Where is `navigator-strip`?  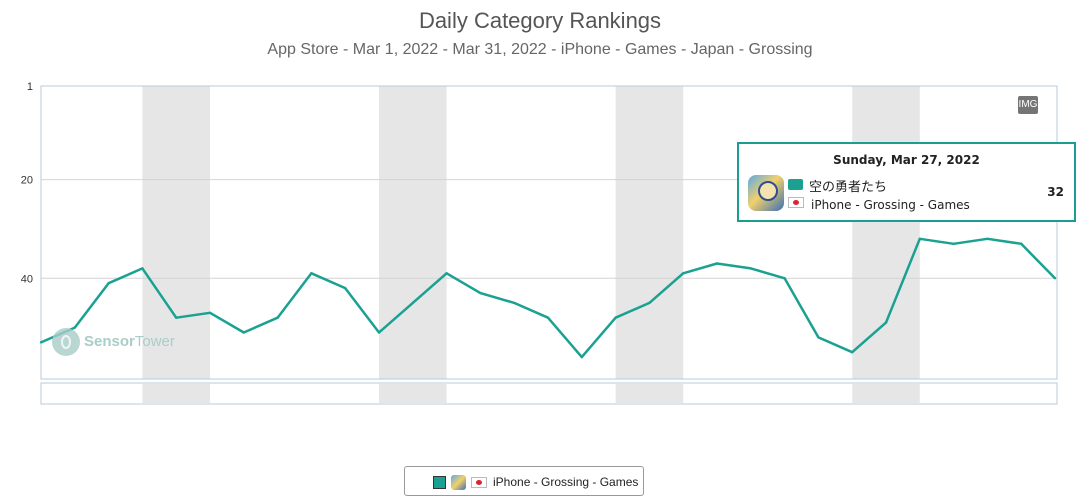 navigator-strip is located at coordinates (549, 393).